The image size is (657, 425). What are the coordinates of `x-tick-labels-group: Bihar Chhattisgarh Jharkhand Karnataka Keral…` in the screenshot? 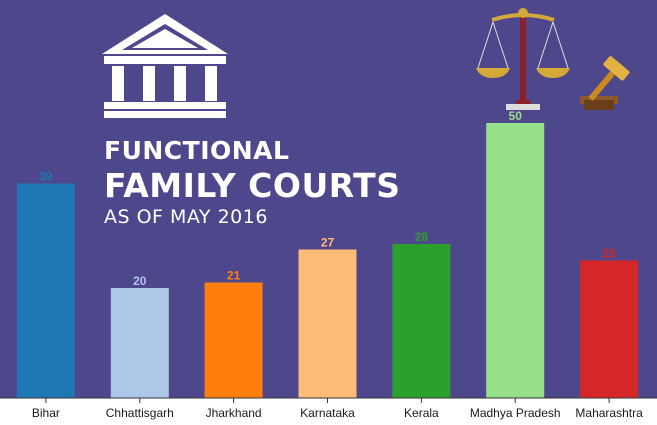 It's located at (337, 413).